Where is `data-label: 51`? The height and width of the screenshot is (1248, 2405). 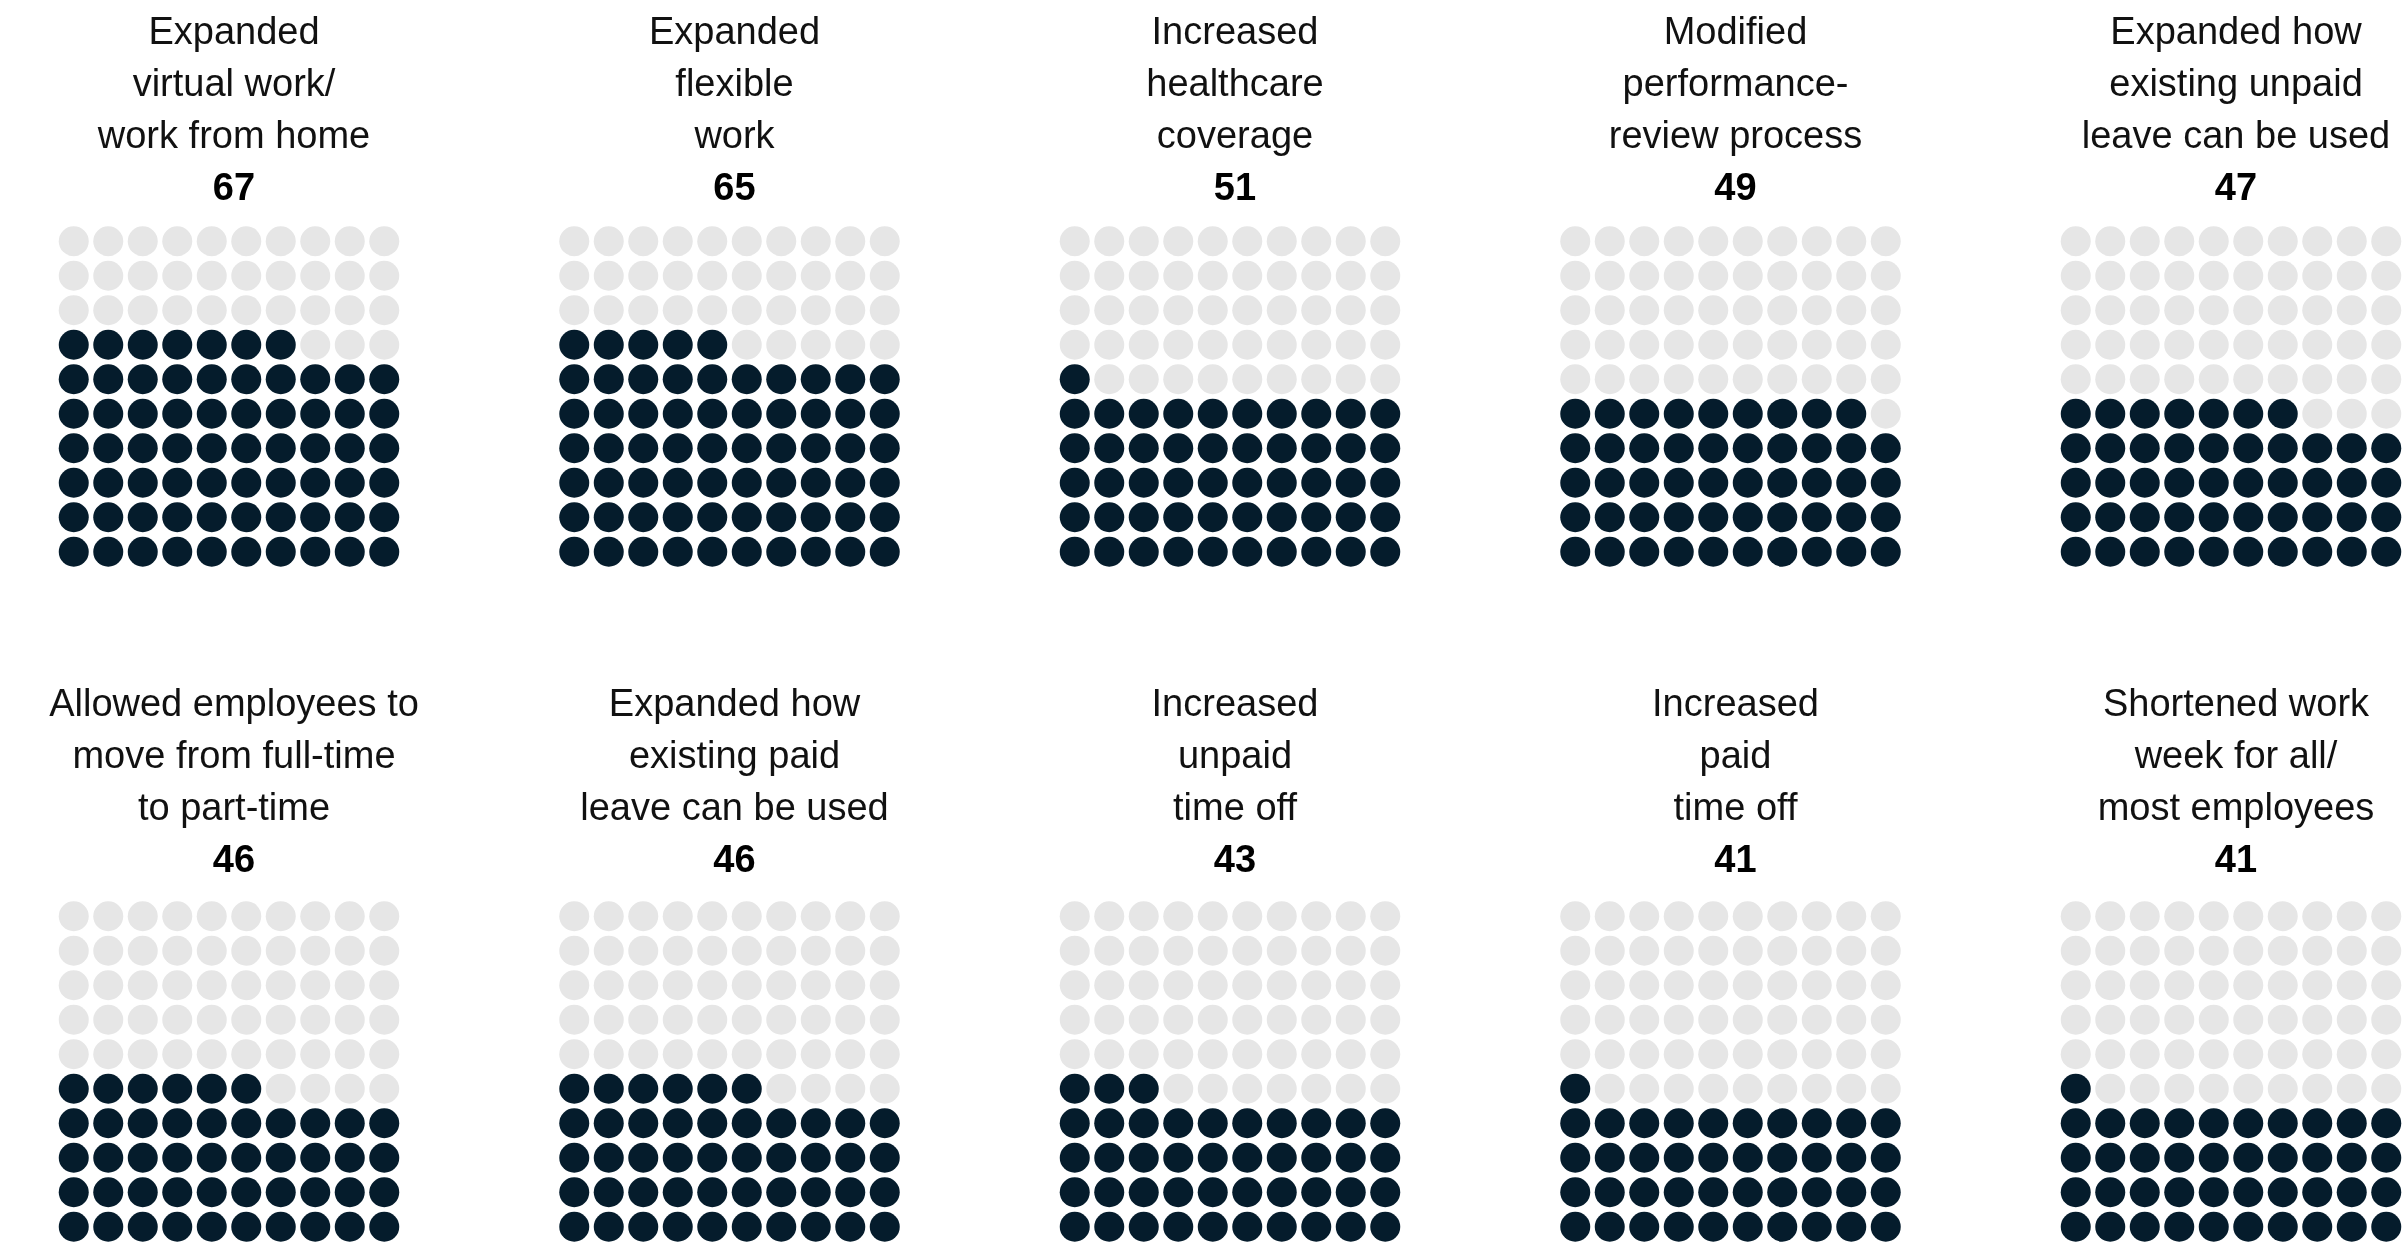 data-label: 51 is located at coordinates (1235, 187).